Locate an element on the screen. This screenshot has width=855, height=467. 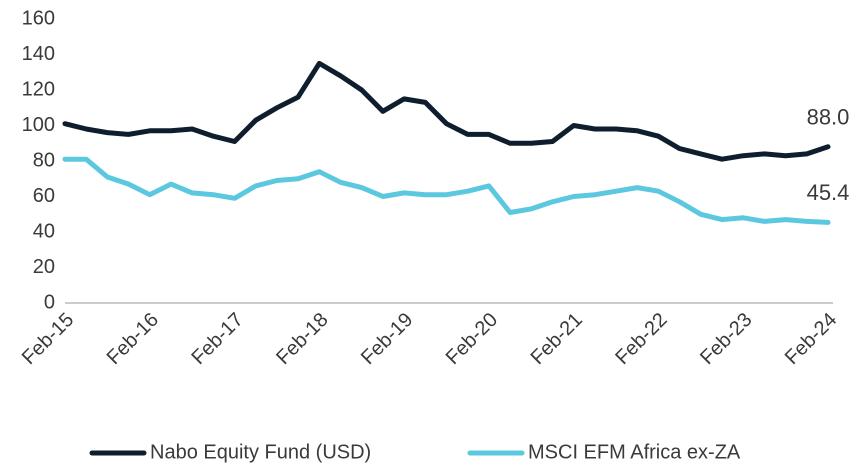
x-tick-label: Feb-16 is located at coordinates (133, 339).